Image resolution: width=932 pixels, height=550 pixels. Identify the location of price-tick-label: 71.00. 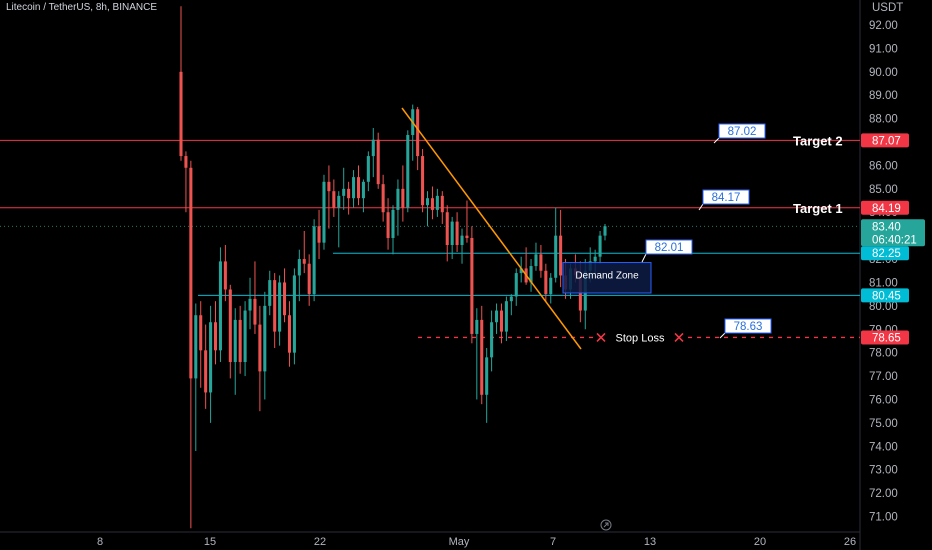
(883, 518).